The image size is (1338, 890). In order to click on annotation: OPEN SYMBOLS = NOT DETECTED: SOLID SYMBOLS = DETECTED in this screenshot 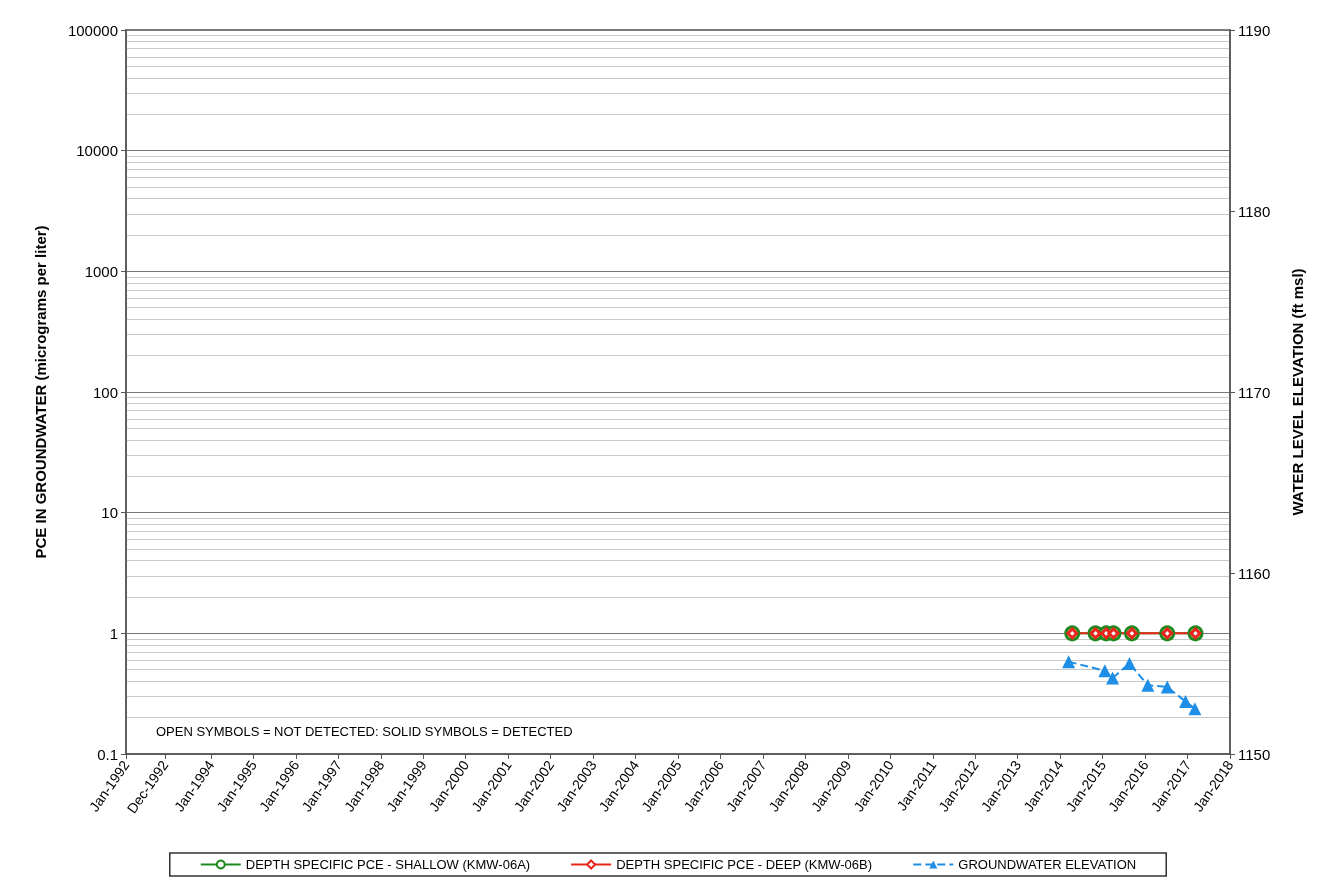, I will do `click(364, 731)`.